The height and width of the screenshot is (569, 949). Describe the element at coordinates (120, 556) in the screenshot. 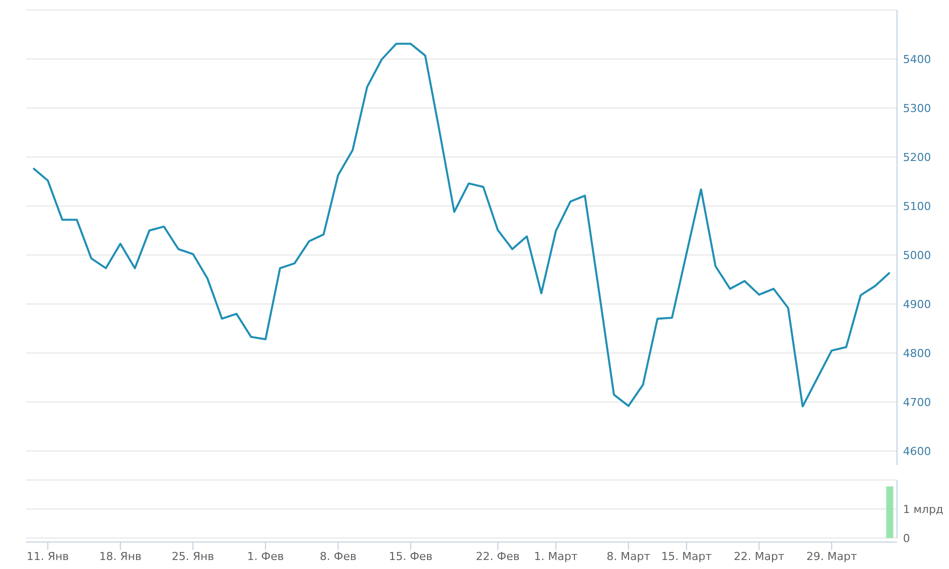

I see `x-tick-label: 18. Янв` at that location.